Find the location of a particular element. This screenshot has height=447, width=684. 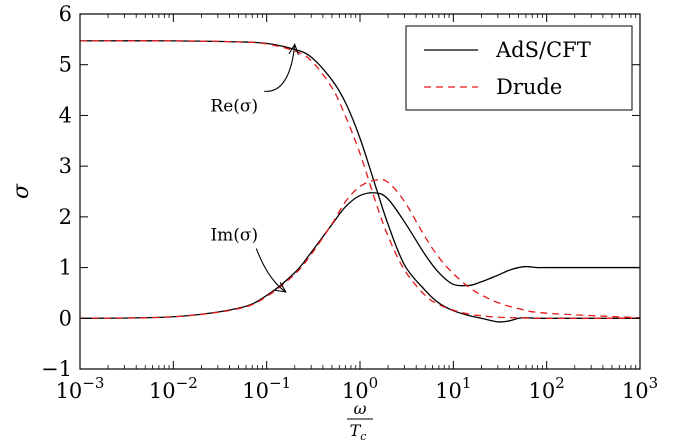

x-tick-label: 10² is located at coordinates (547, 388).